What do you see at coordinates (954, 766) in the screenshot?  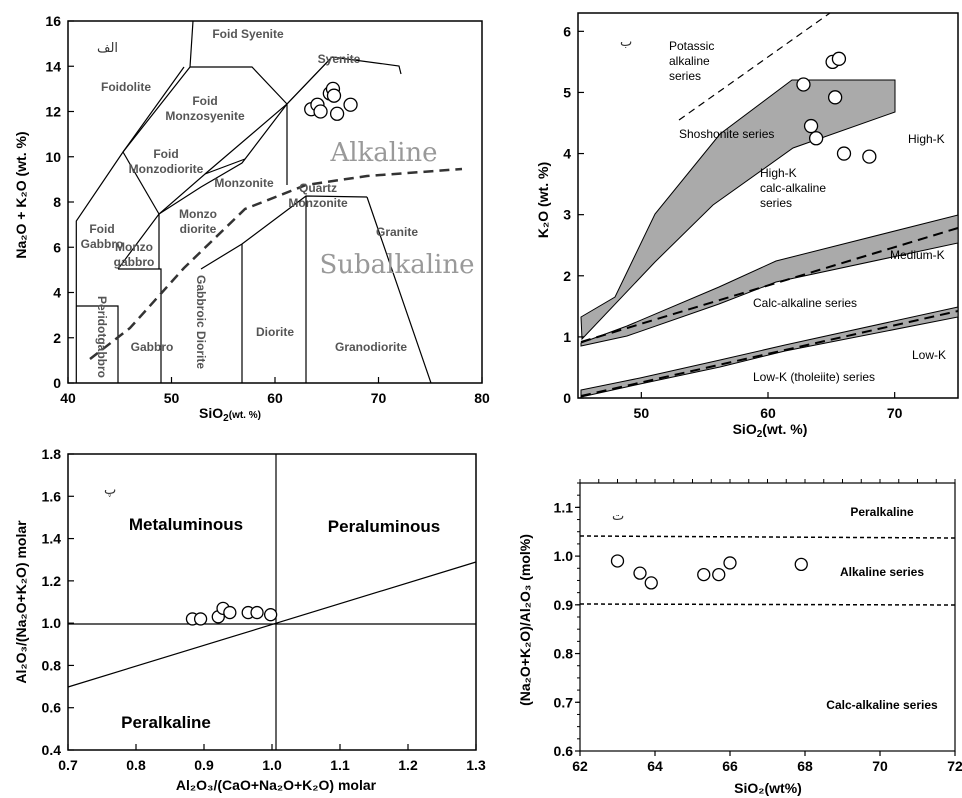 I see `x-tick-label: 72` at bounding box center [954, 766].